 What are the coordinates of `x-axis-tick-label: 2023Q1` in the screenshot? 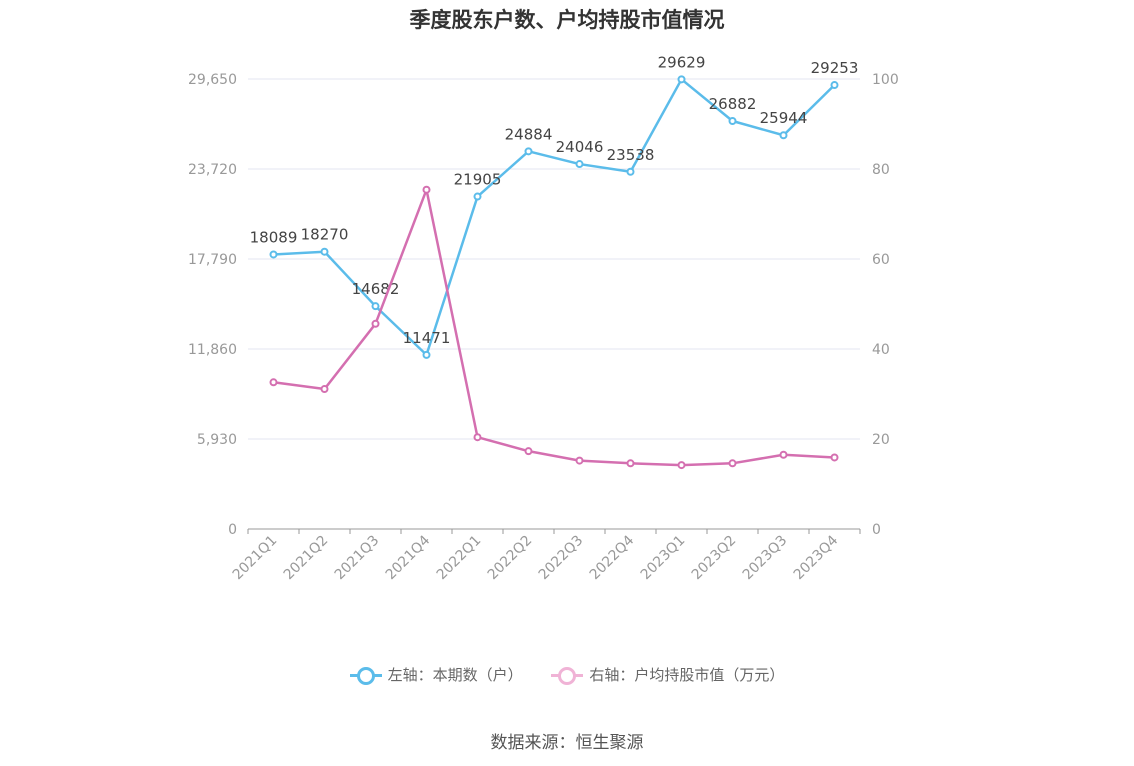 It's located at (663, 558).